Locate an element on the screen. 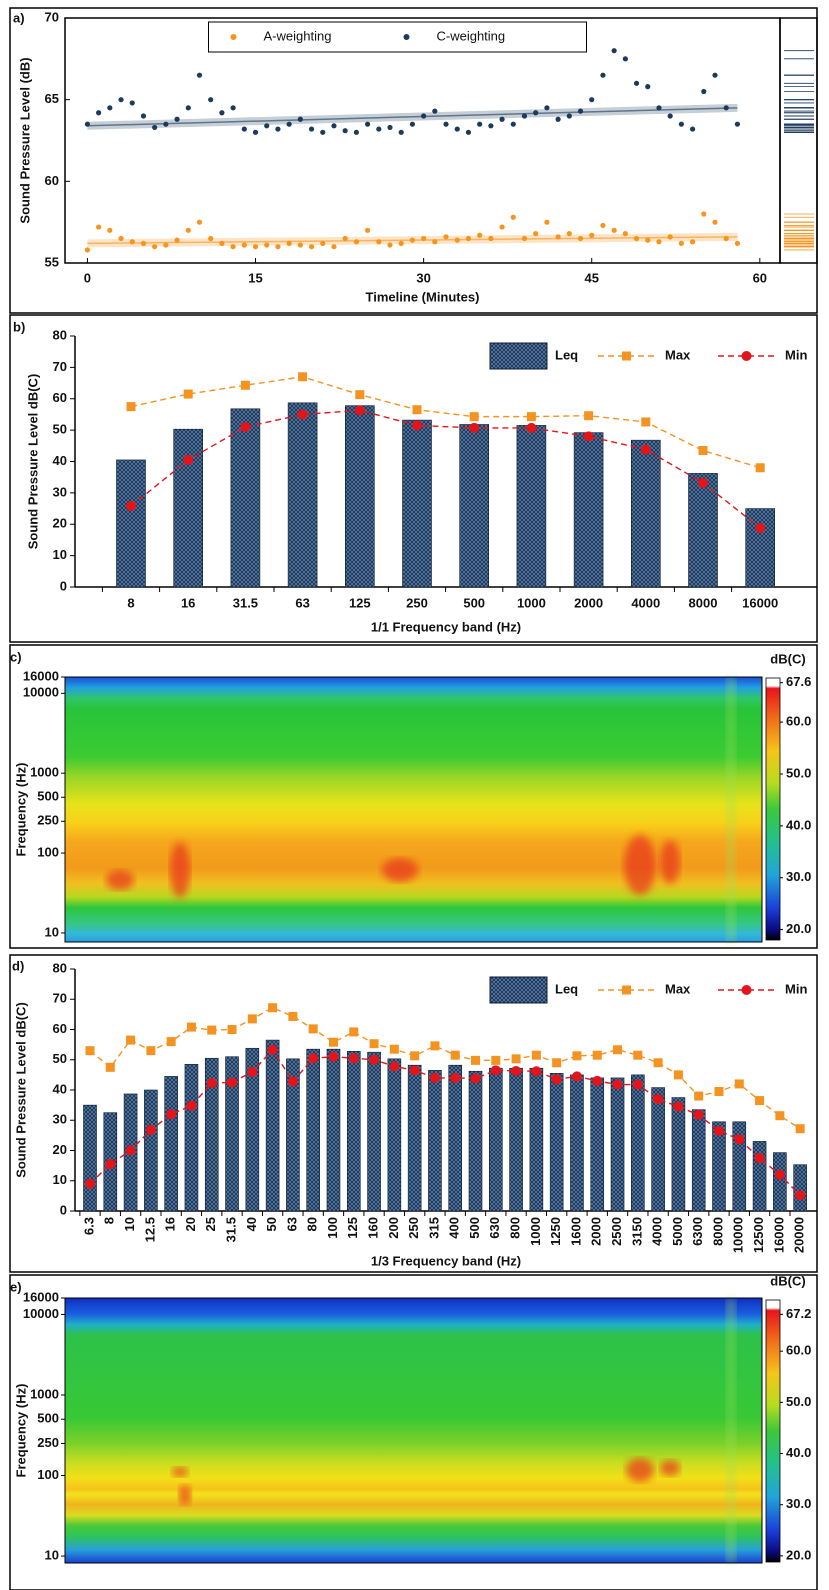  x-tick-label: 16000 is located at coordinates (760, 602).